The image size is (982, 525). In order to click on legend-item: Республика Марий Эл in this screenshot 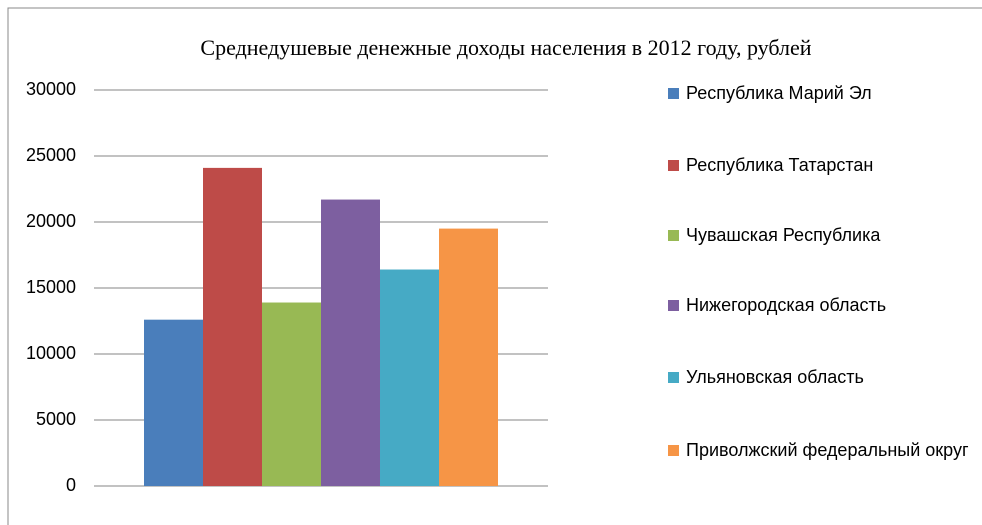, I will do `click(823, 93)`.